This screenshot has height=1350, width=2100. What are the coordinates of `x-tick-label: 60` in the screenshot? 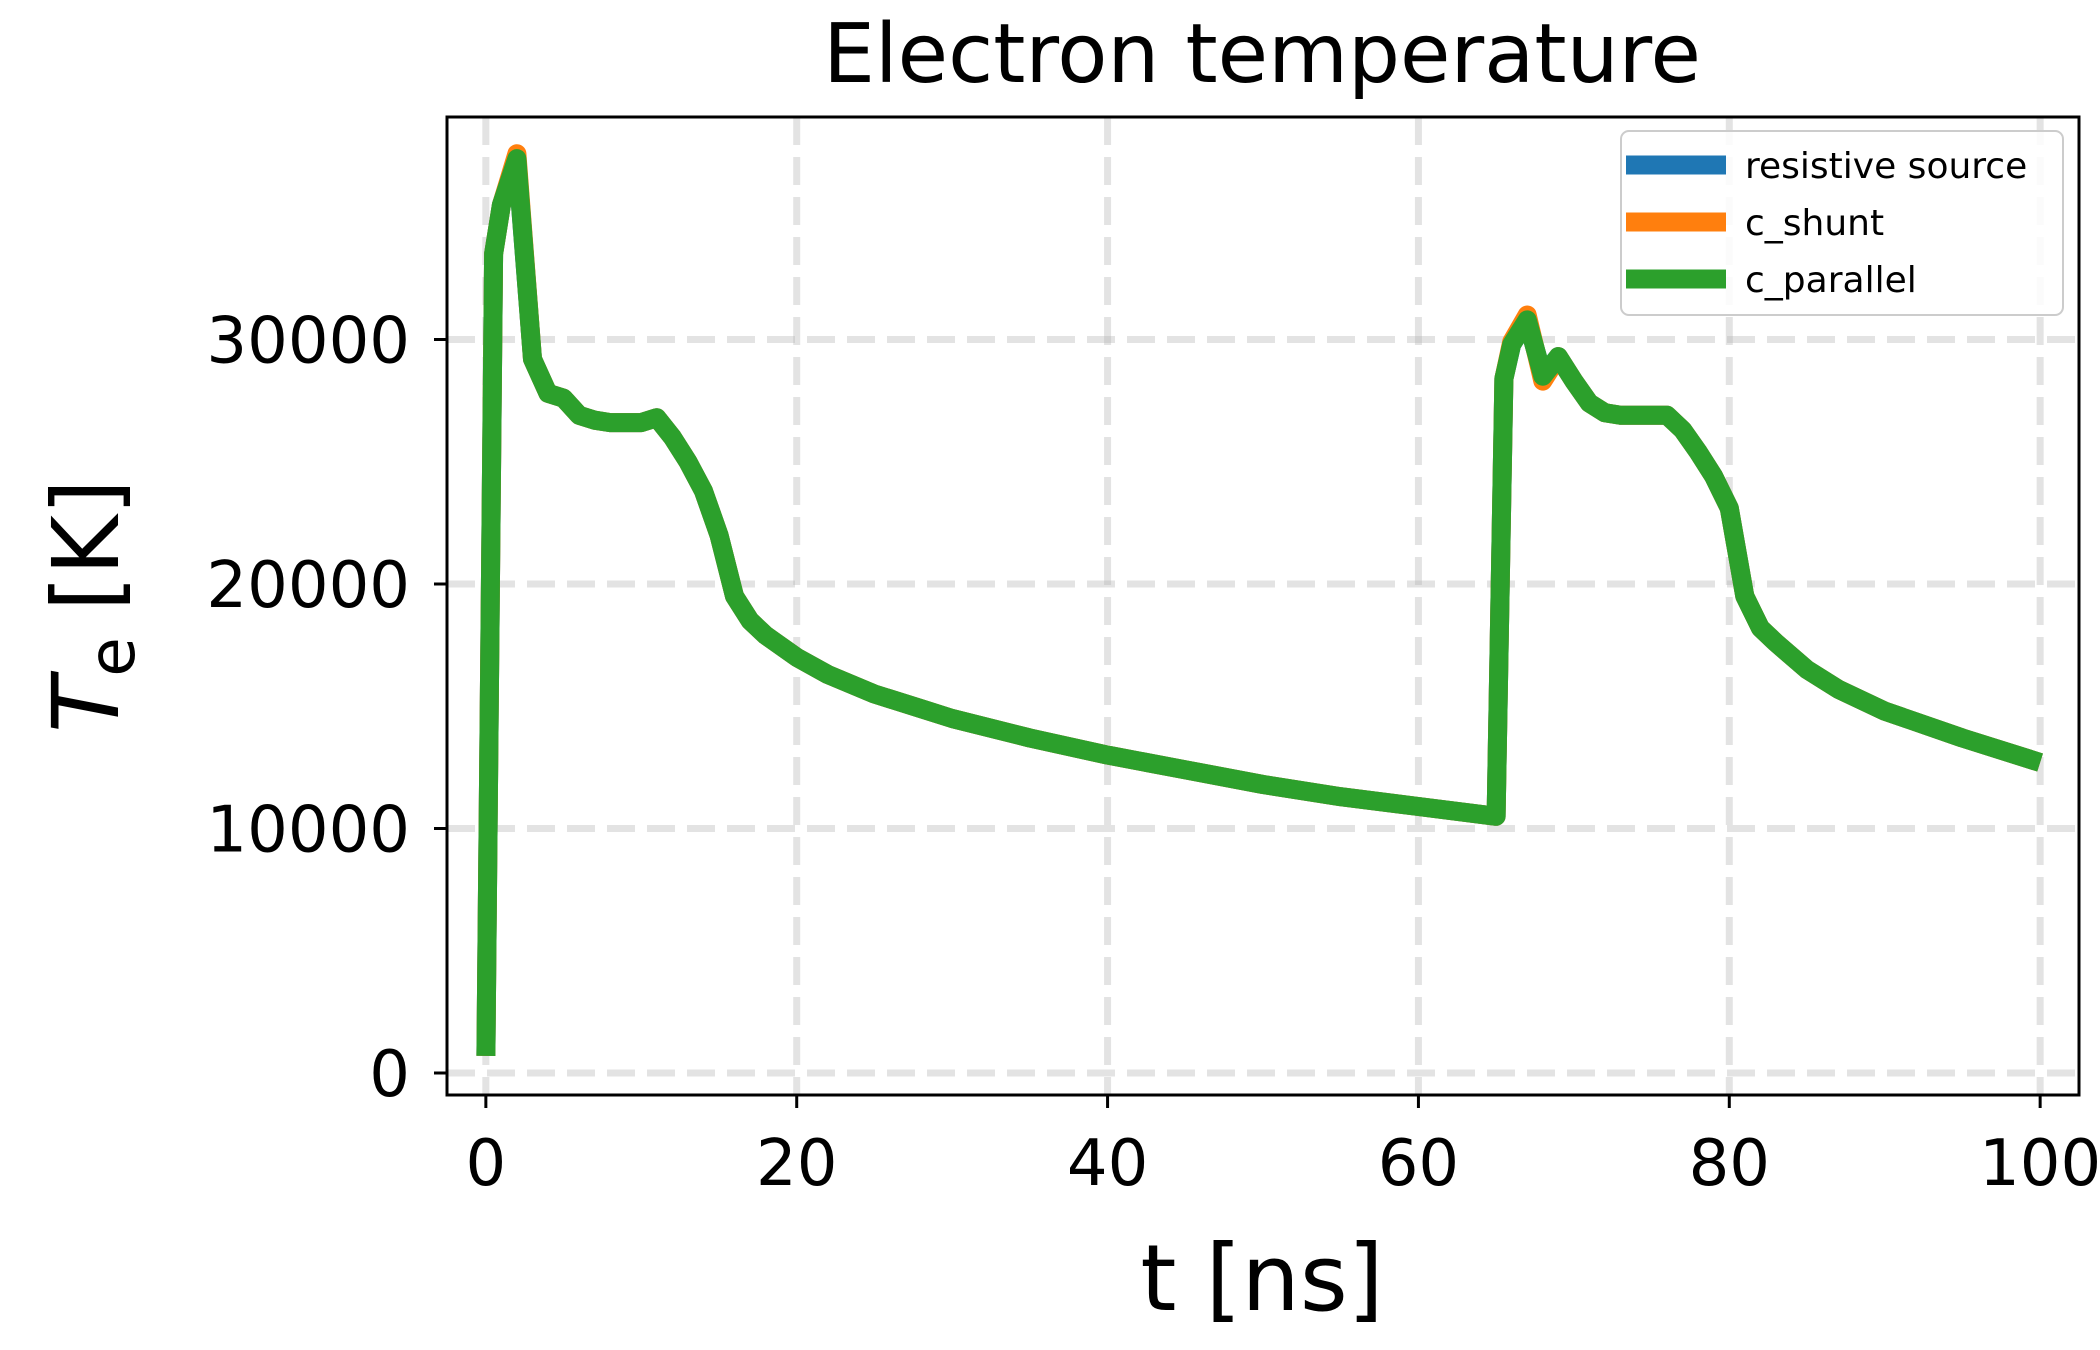 It's located at (1418, 1164).